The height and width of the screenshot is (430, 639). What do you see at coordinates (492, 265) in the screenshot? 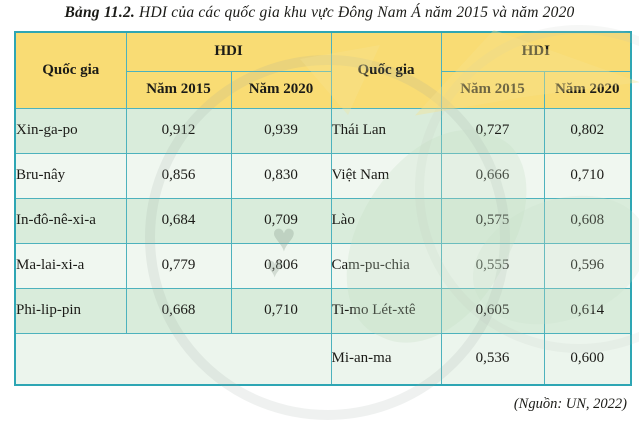
I see `hdi-2015-cell: 0,555` at bounding box center [492, 265].